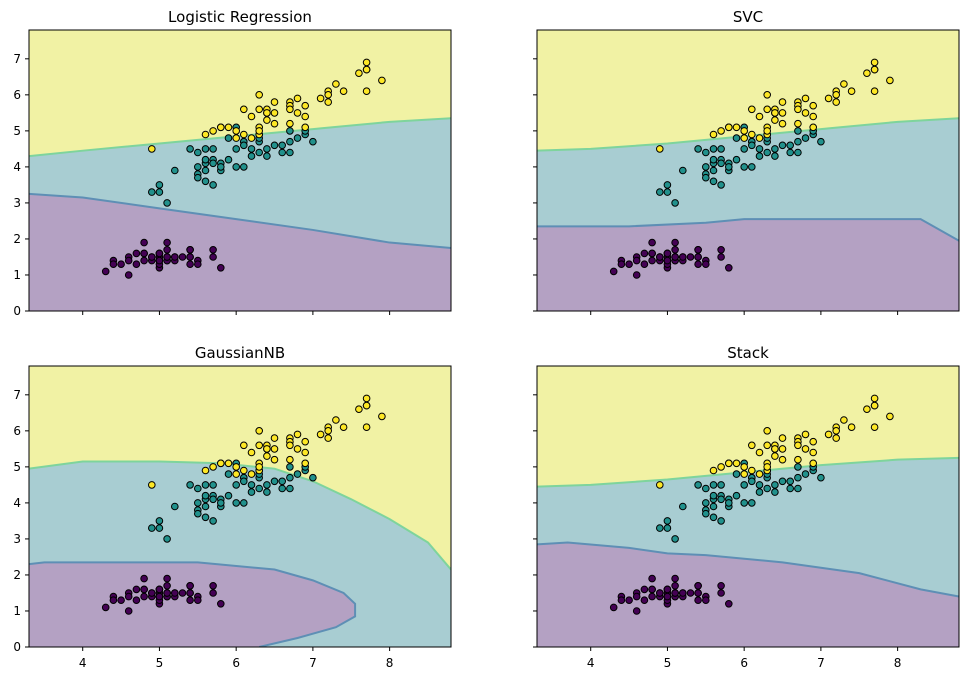 The width and height of the screenshot is (968, 680). What do you see at coordinates (17, 239) in the screenshot?
I see `y-tick-label: 2` at bounding box center [17, 239].